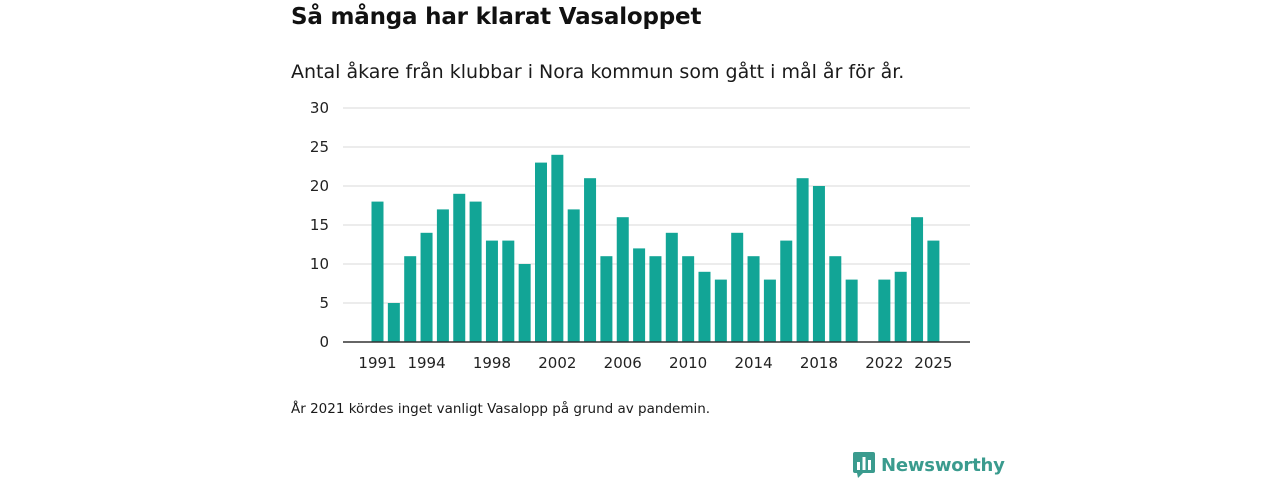 Image resolution: width=1280 pixels, height=480 pixels. What do you see at coordinates (835, 299) in the screenshot?
I see `bar-2019` at bounding box center [835, 299].